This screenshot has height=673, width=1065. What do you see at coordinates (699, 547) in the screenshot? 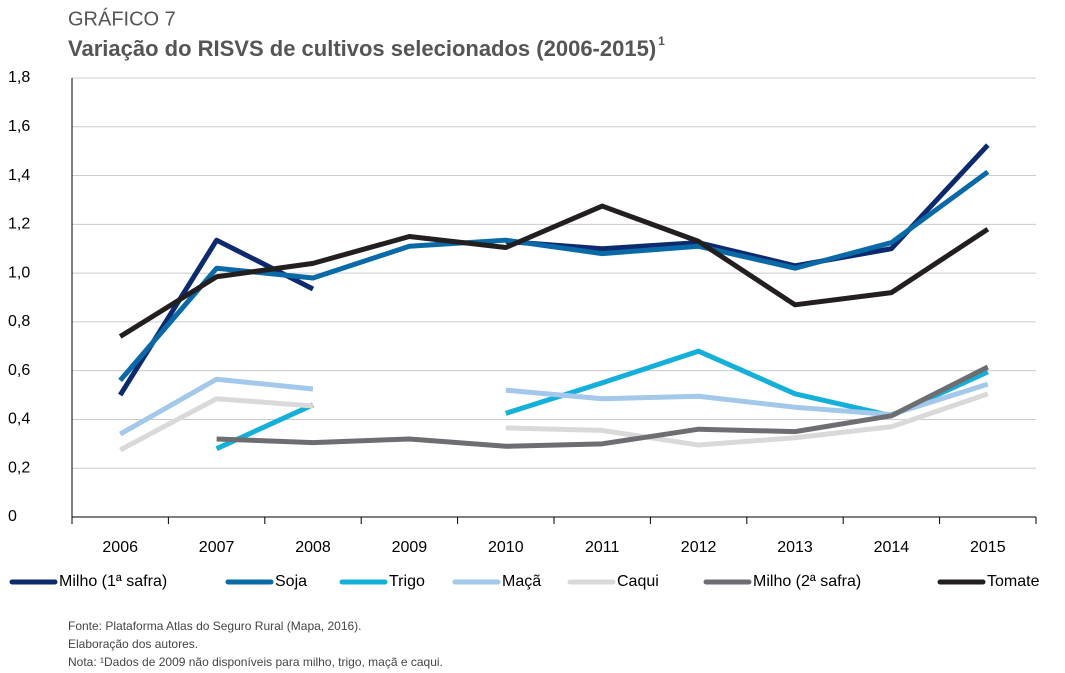
I see `x-tick-label: 2012` at bounding box center [699, 547].